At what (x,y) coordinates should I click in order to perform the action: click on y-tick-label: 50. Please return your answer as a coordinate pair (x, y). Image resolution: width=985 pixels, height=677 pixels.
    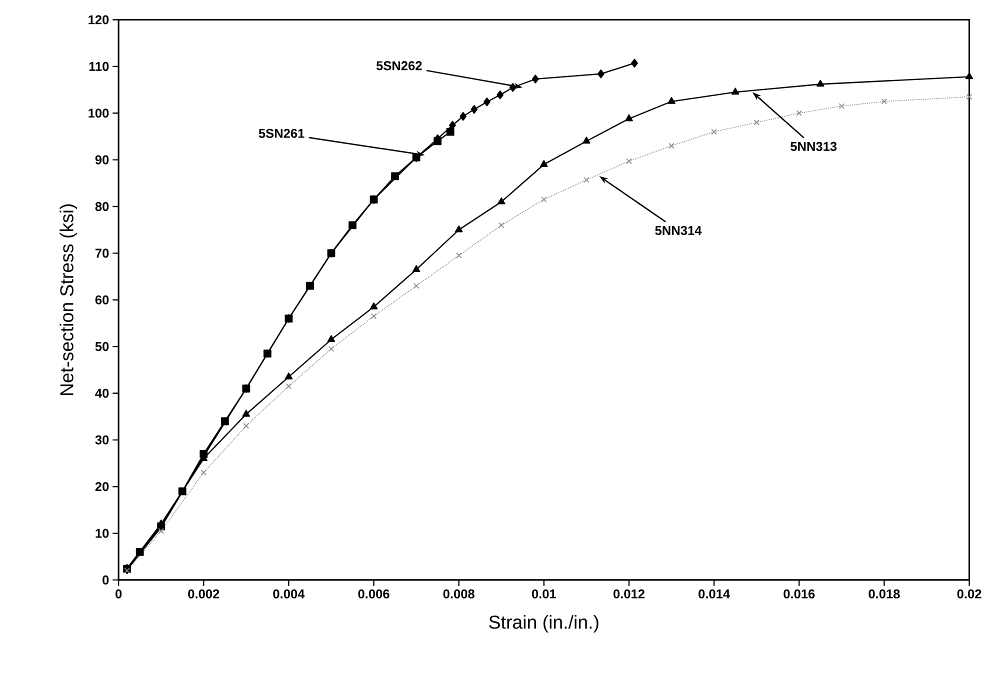
    Looking at the image, I should click on (102, 347).